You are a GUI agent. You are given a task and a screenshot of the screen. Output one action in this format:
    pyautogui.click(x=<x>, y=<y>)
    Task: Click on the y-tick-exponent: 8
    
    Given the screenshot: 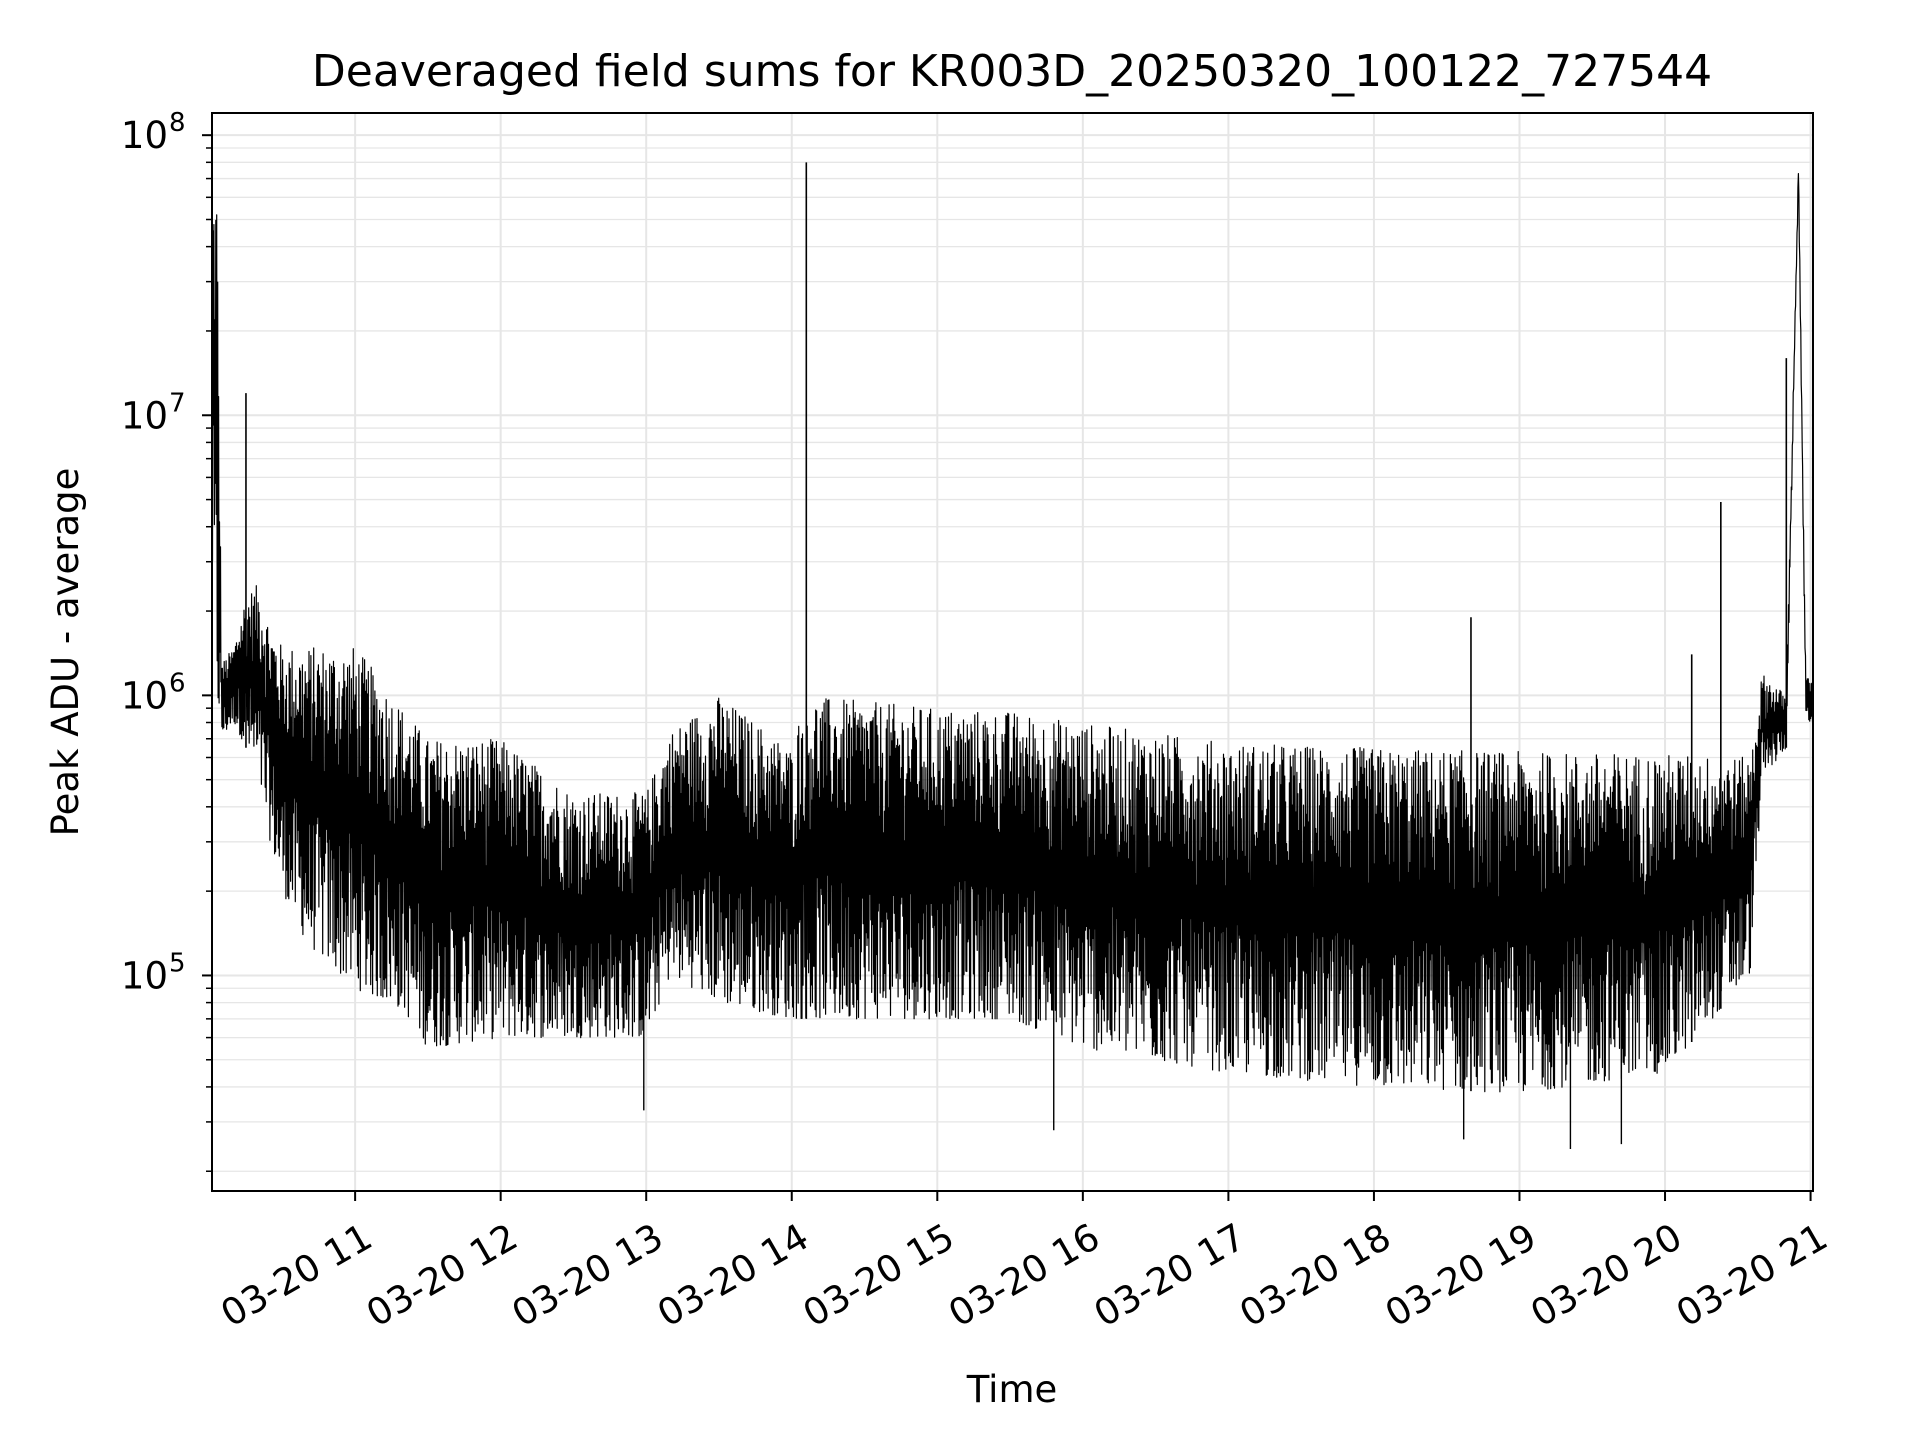 What is the action you would take?
    pyautogui.click(x=177, y=123)
    